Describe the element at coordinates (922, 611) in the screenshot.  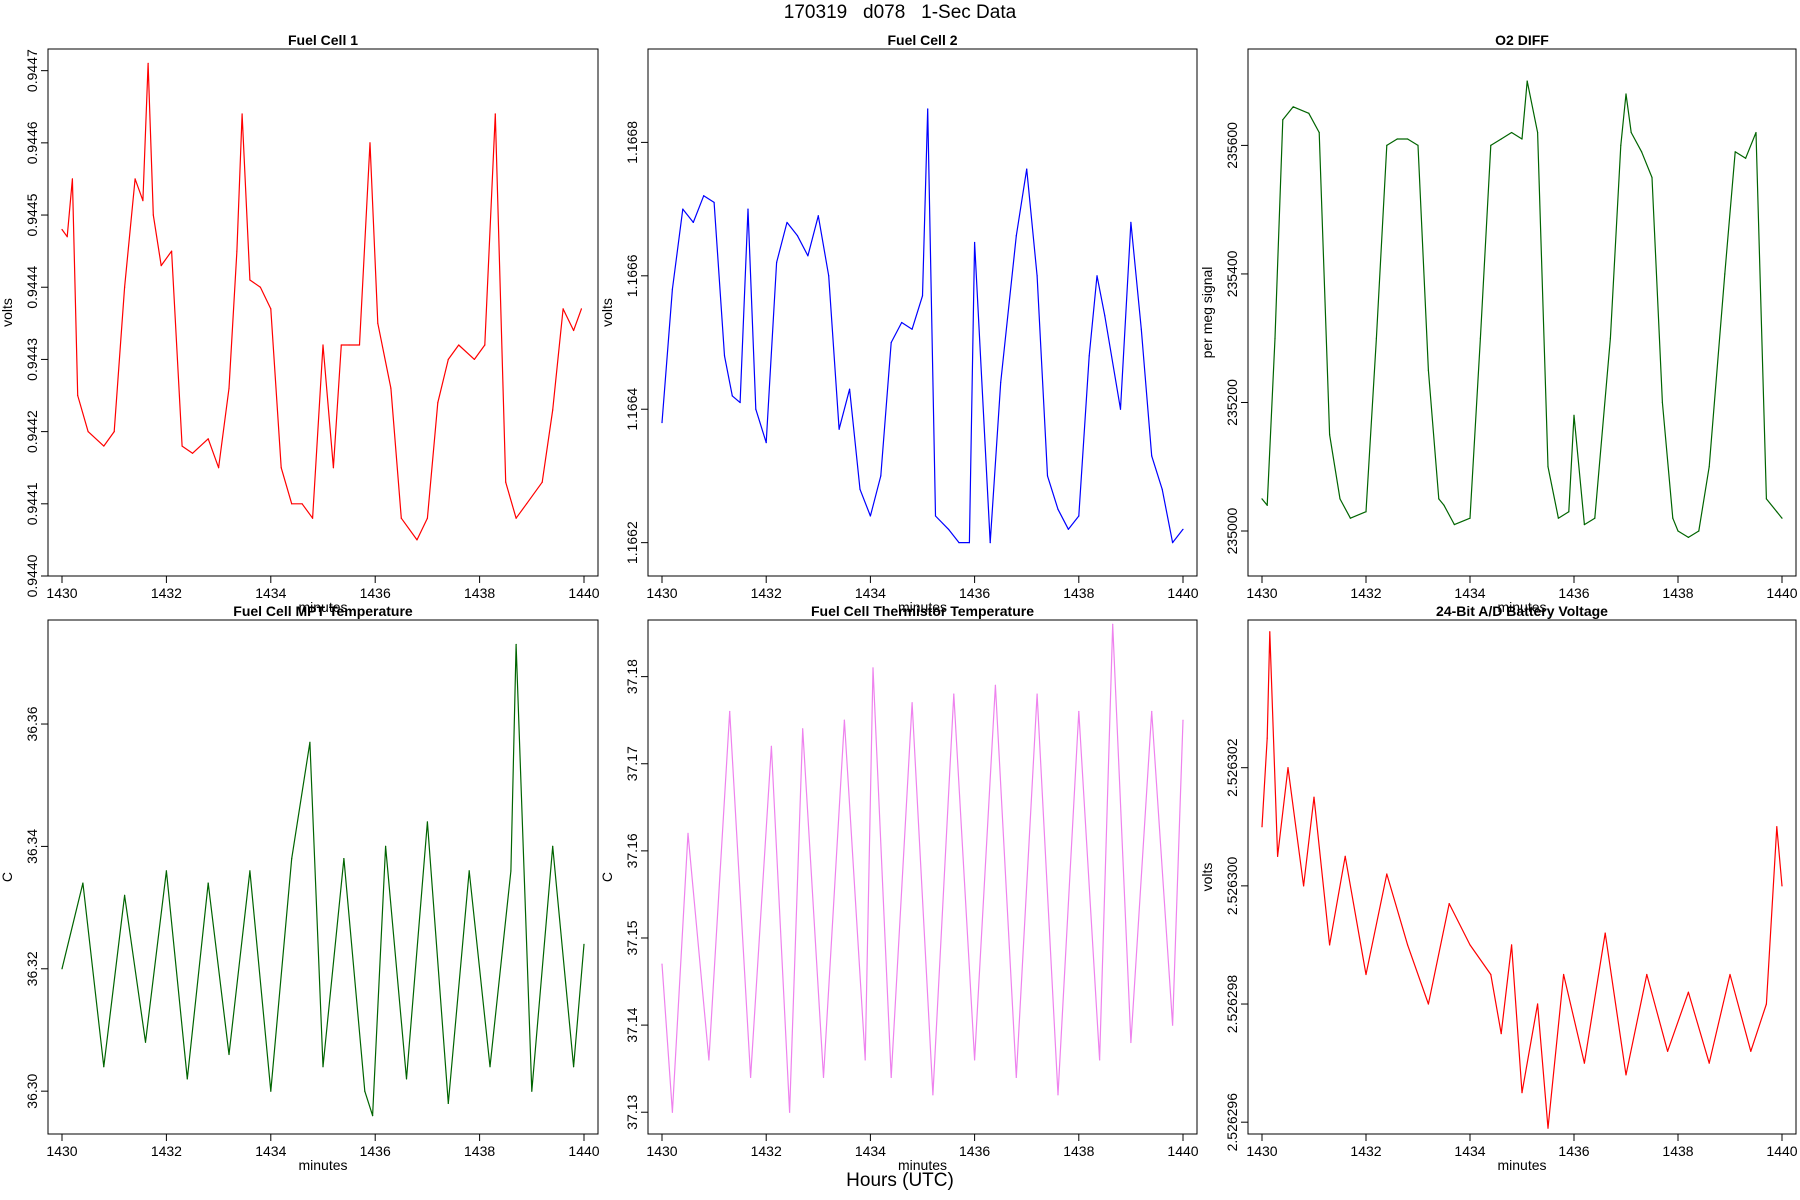
I see `chart-title: Fuel Cell Thermistor Temperature` at that location.